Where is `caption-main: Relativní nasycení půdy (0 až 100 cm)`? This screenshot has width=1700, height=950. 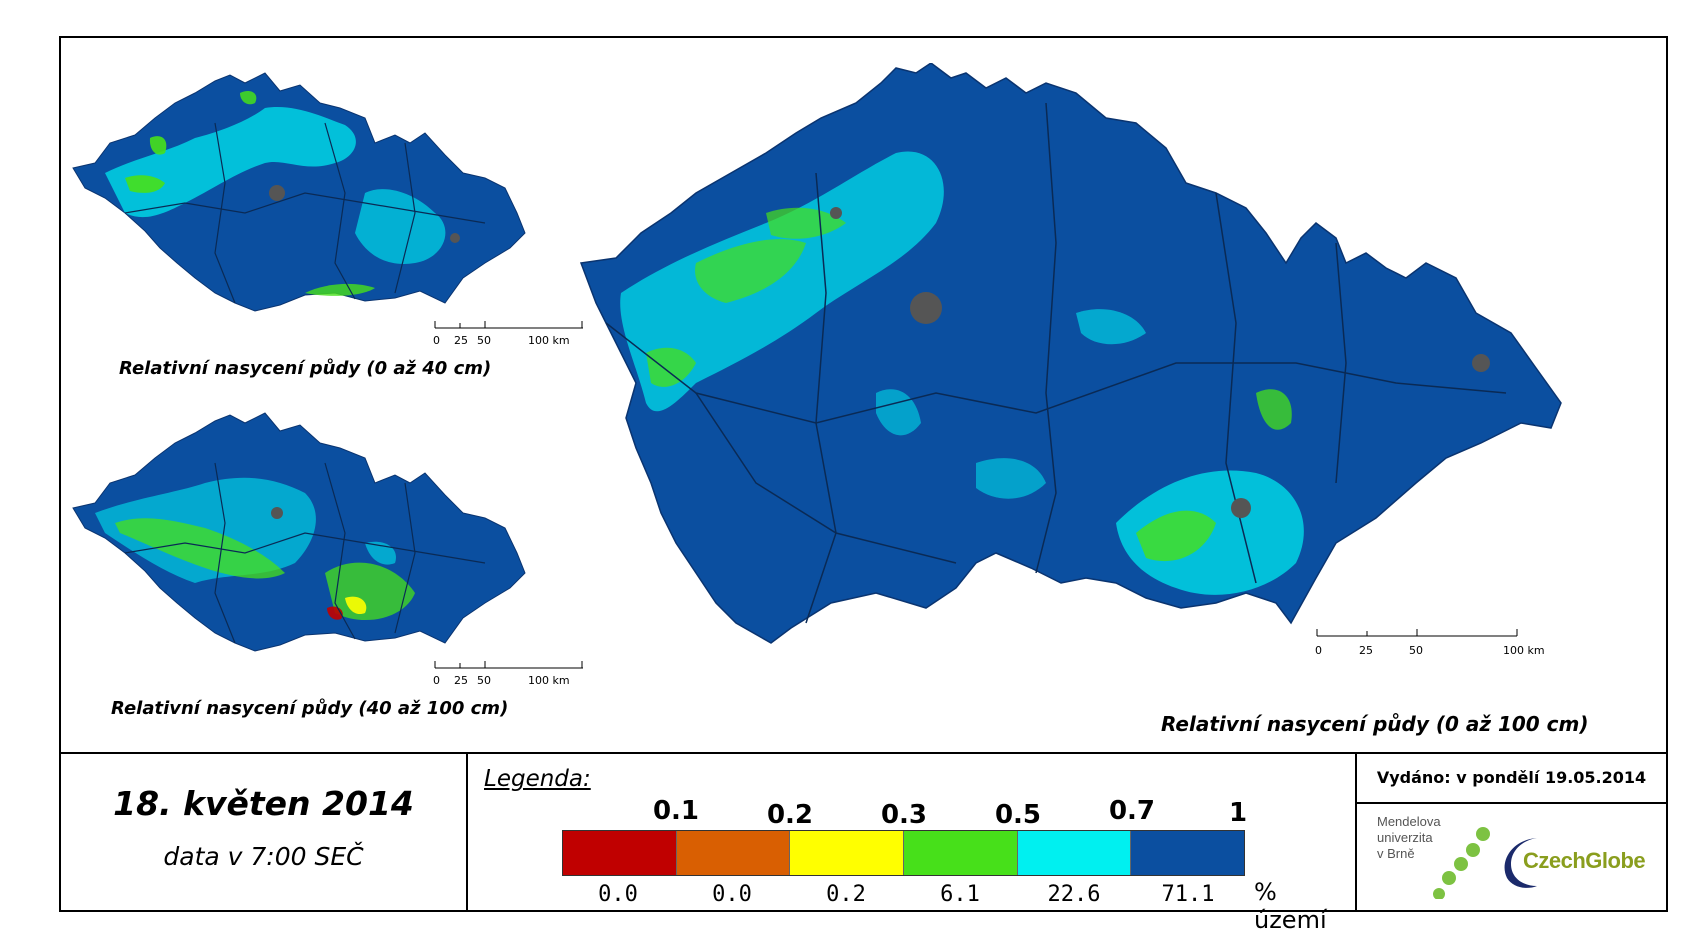 caption-main: Relativní nasycení půdy (0 až 100 cm) is located at coordinates (1375, 724).